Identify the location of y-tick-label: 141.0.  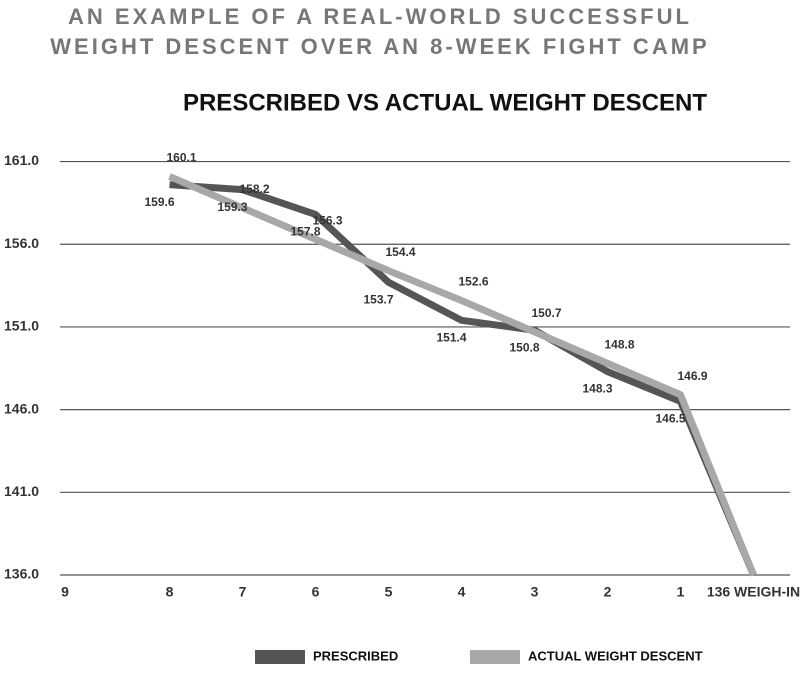
(21, 491).